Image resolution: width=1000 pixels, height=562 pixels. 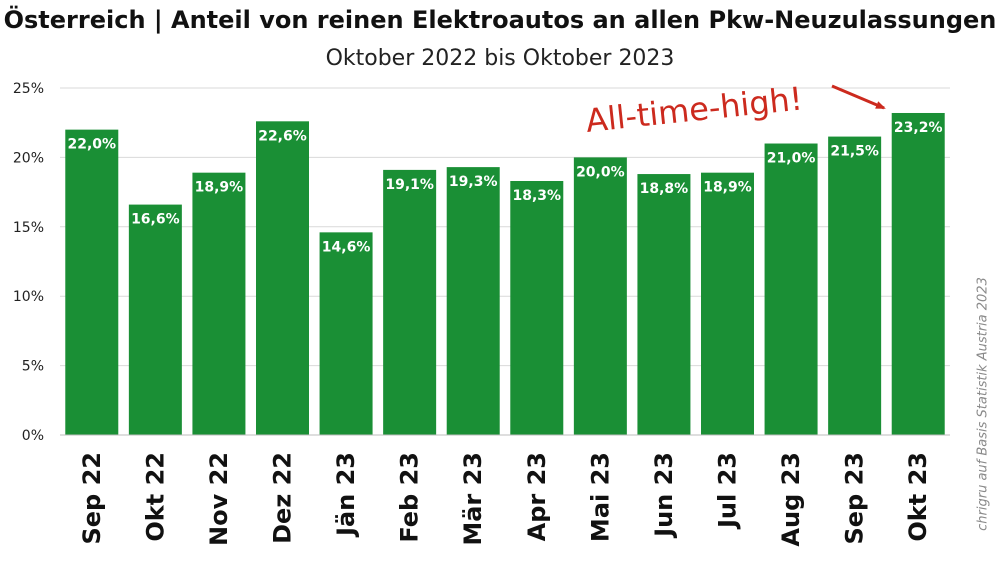 I want to click on data-label: 18,8%, so click(x=664, y=189).